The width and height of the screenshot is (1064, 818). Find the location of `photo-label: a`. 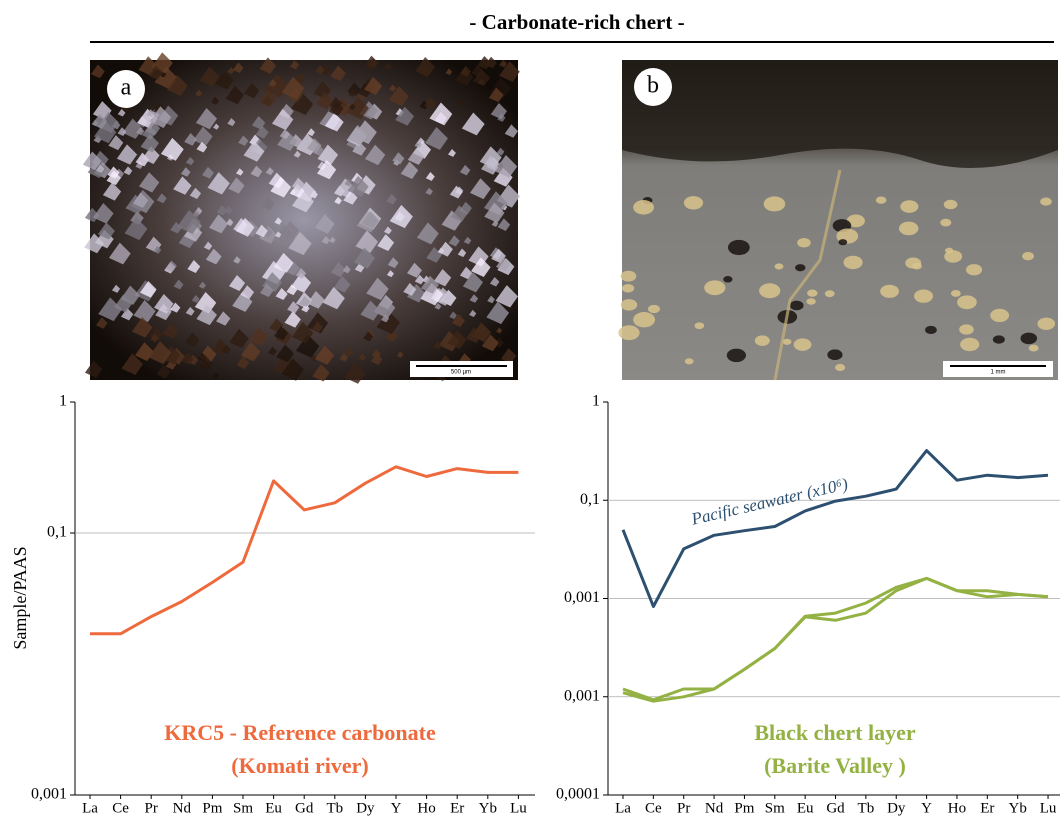

photo-label: a is located at coordinates (126, 88).